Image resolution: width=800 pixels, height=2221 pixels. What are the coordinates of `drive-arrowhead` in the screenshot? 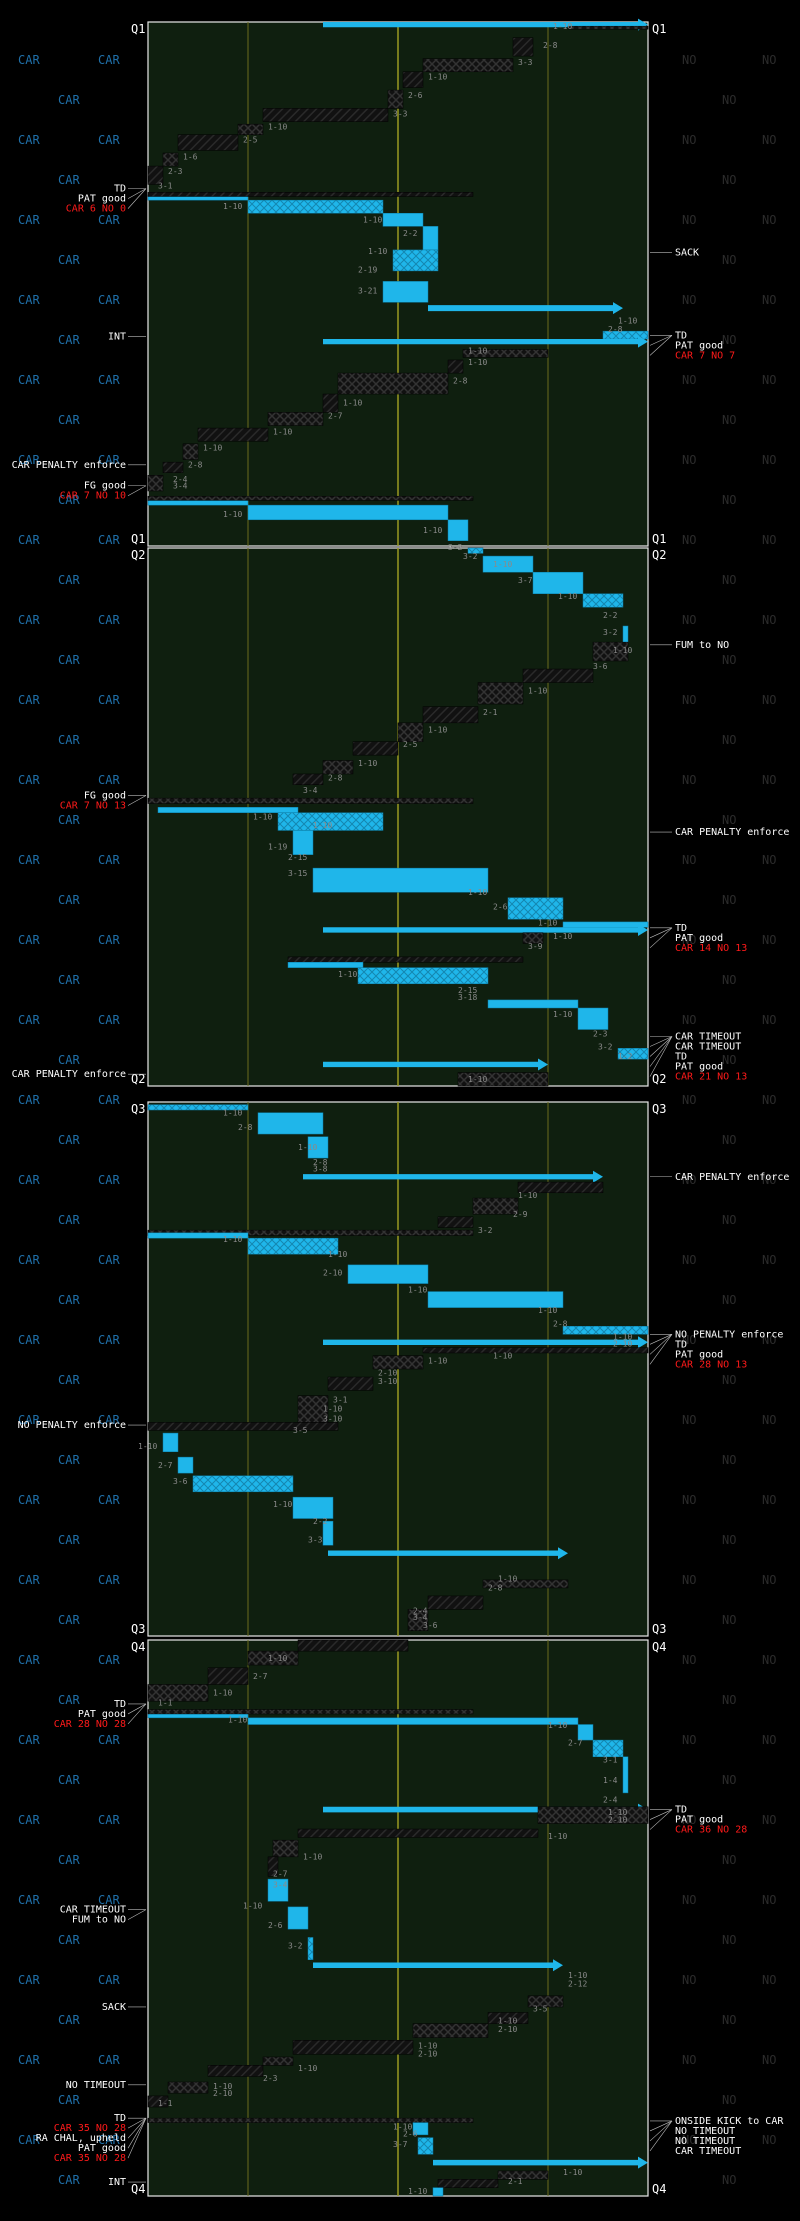 It's located at (643, 929).